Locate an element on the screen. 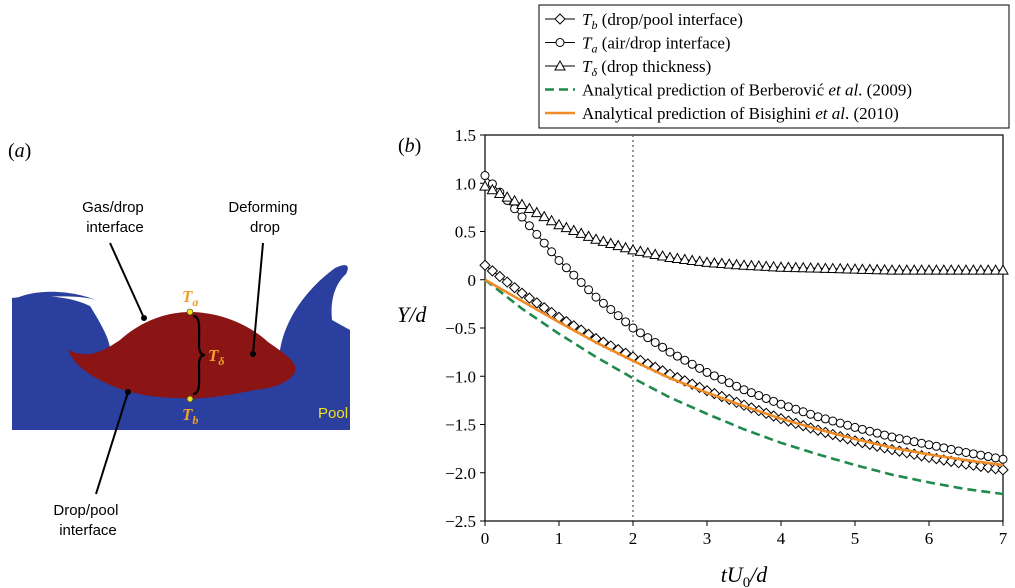  x-tick-label: 4 is located at coordinates (781, 538).